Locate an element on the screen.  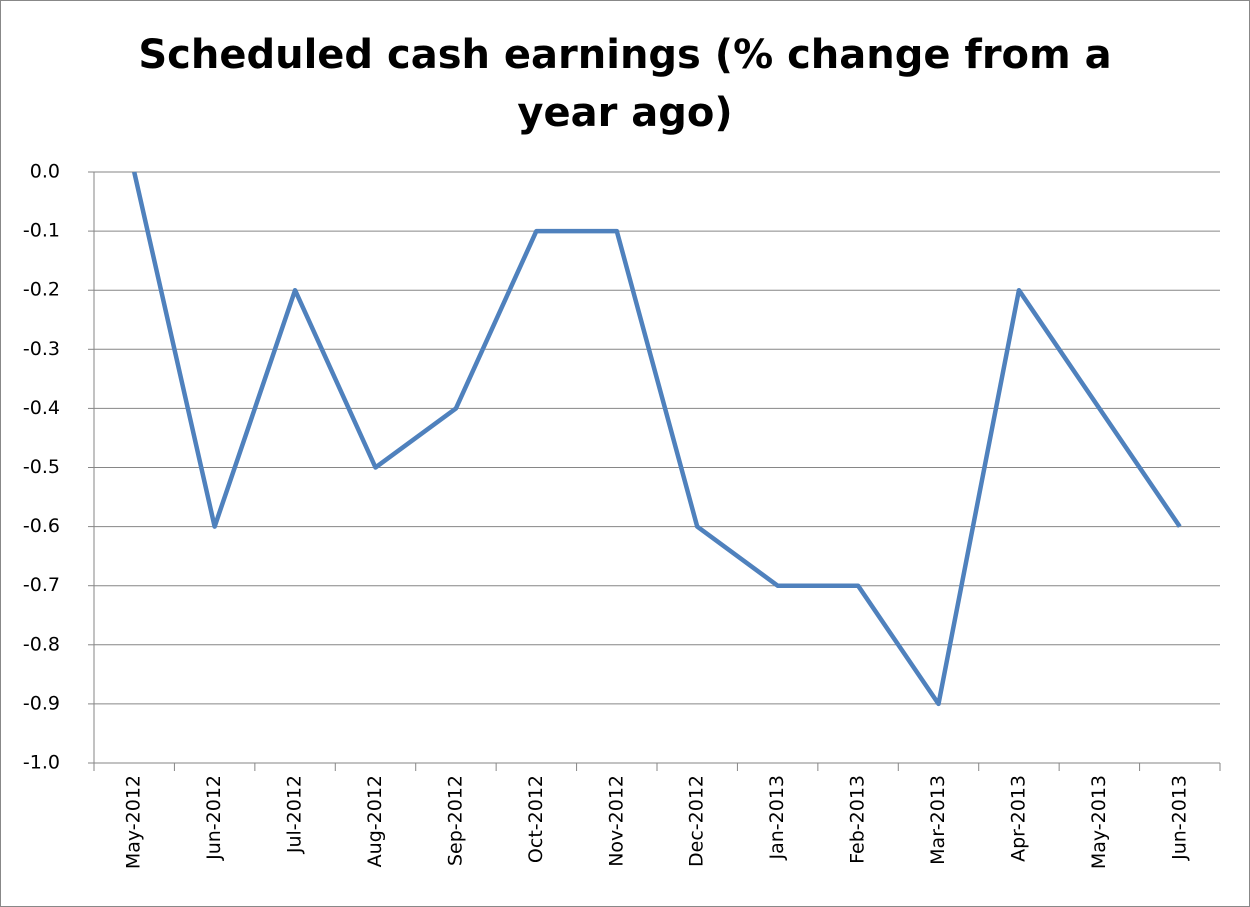
x-tick-label: May-2012 is located at coordinates (134, 822).